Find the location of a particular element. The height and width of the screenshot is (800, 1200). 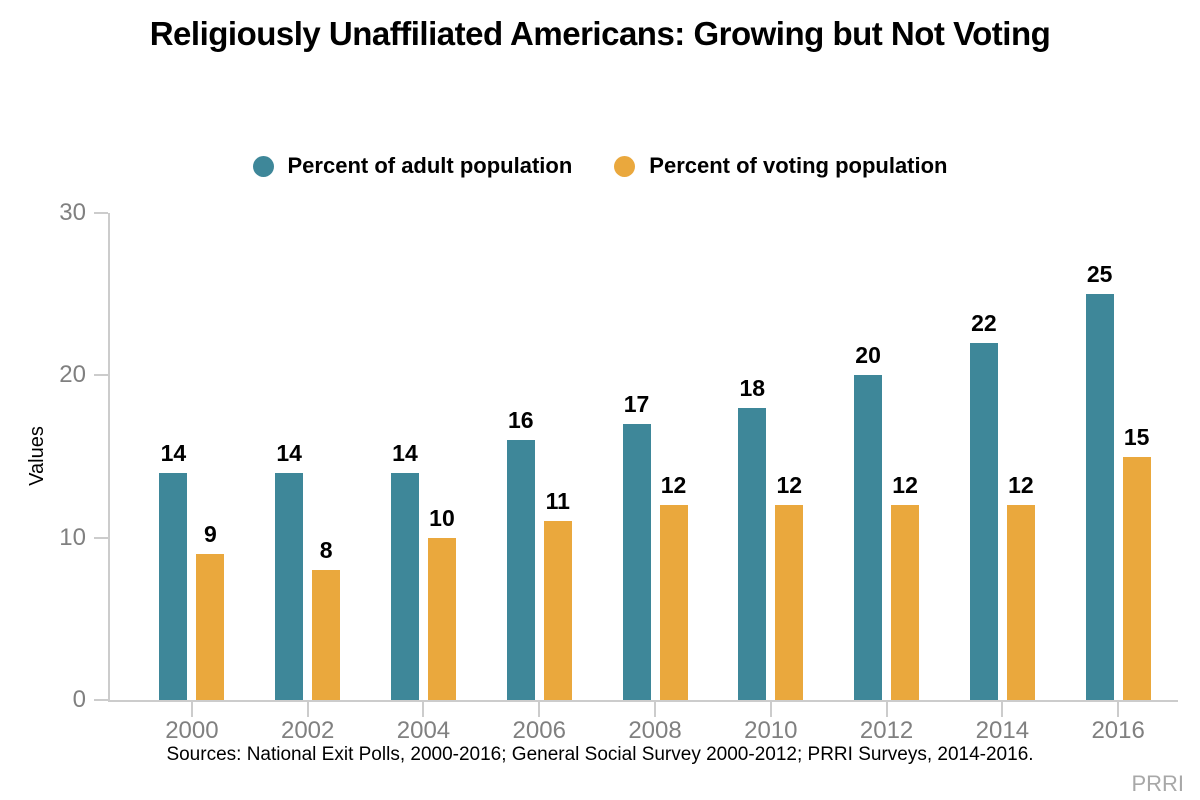

legend-item-adult-population: Percent of adult population is located at coordinates (412, 166).